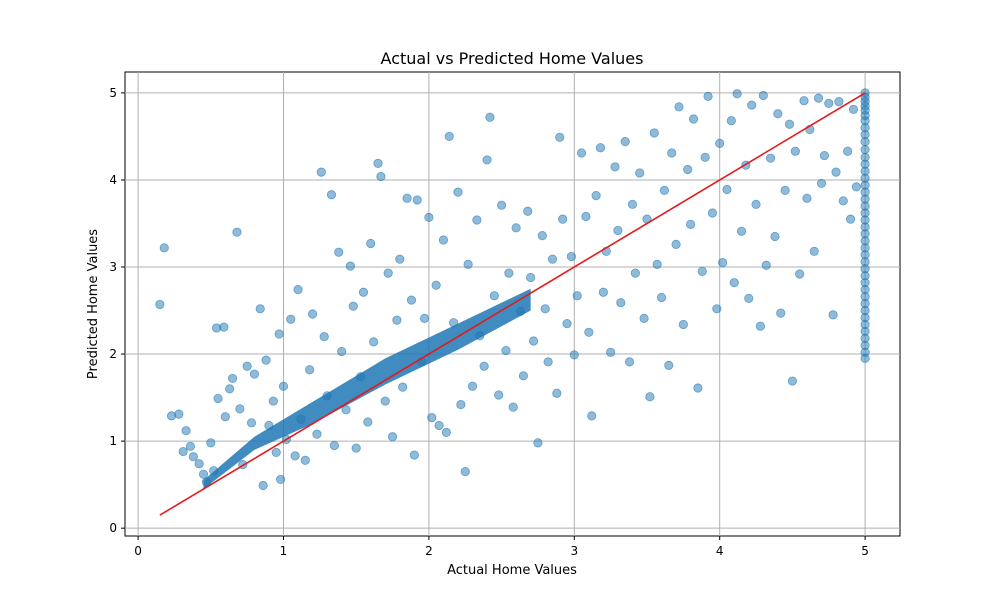 Image resolution: width=1000 pixels, height=600 pixels. I want to click on dense-core-region, so click(367, 388).